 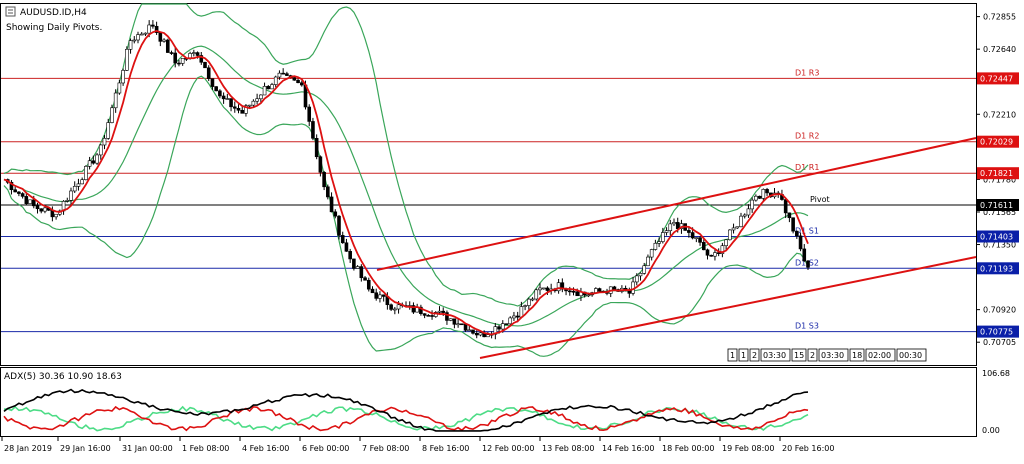 I want to click on time-tick-label: 19 Feb 08:00, so click(x=748, y=448).